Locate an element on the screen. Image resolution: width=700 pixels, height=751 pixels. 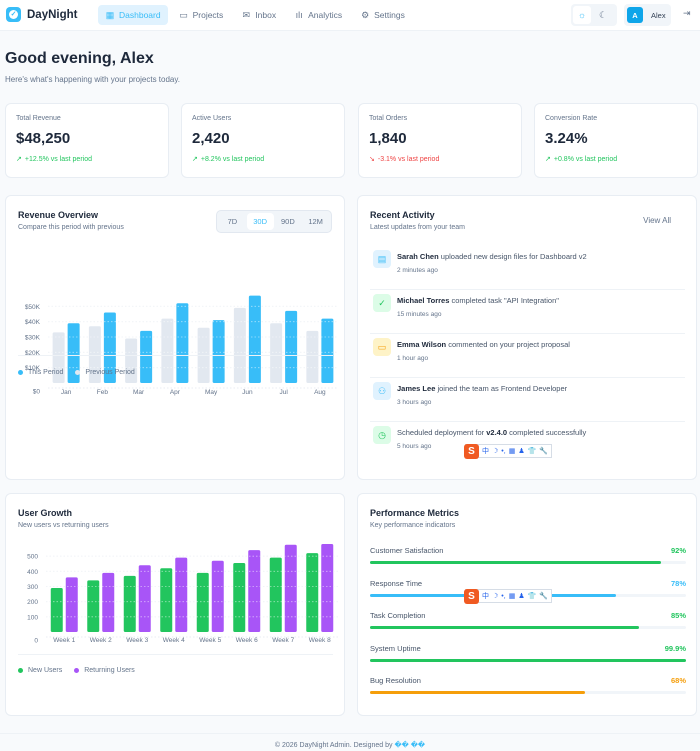
nav-label: Projects is located at coordinates (208, 15).